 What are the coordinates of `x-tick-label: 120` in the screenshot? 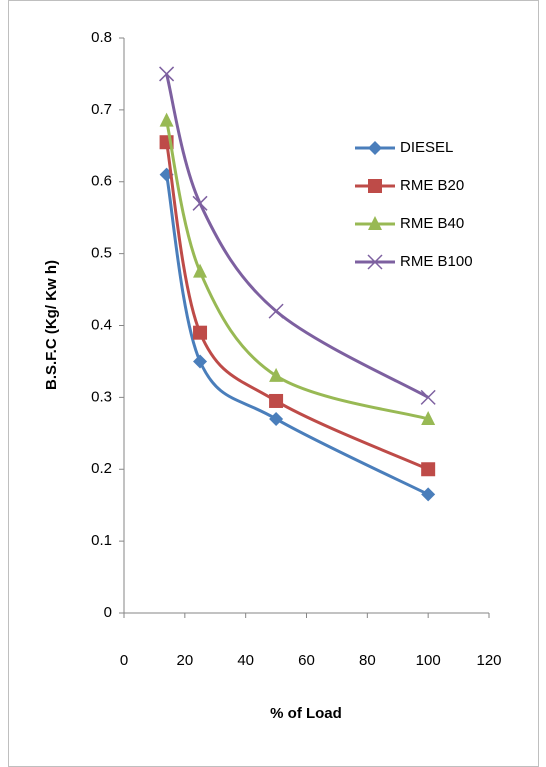 It's located at (488, 660).